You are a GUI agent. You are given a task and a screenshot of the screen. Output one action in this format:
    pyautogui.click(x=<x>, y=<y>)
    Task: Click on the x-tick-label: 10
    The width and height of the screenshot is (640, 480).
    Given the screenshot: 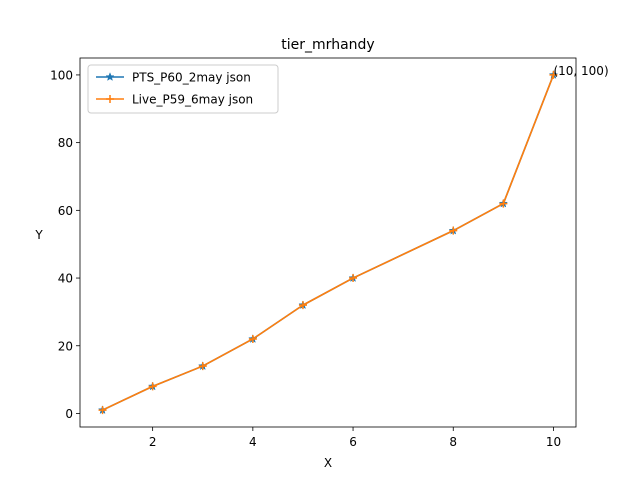 What is the action you would take?
    pyautogui.click(x=553, y=442)
    